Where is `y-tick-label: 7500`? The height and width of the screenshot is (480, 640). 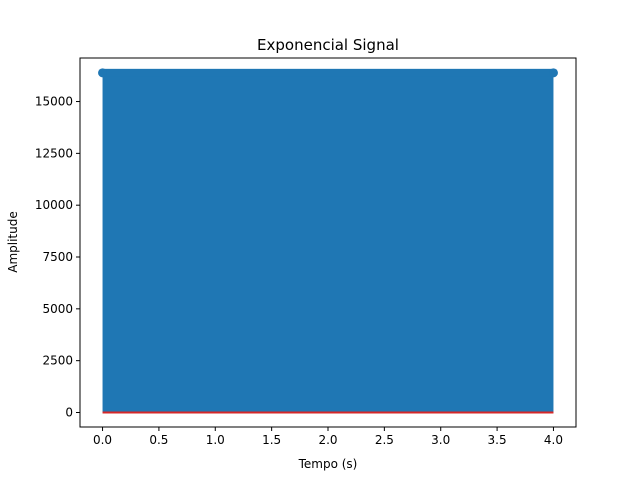
y-tick-label: 7500 is located at coordinates (57, 257).